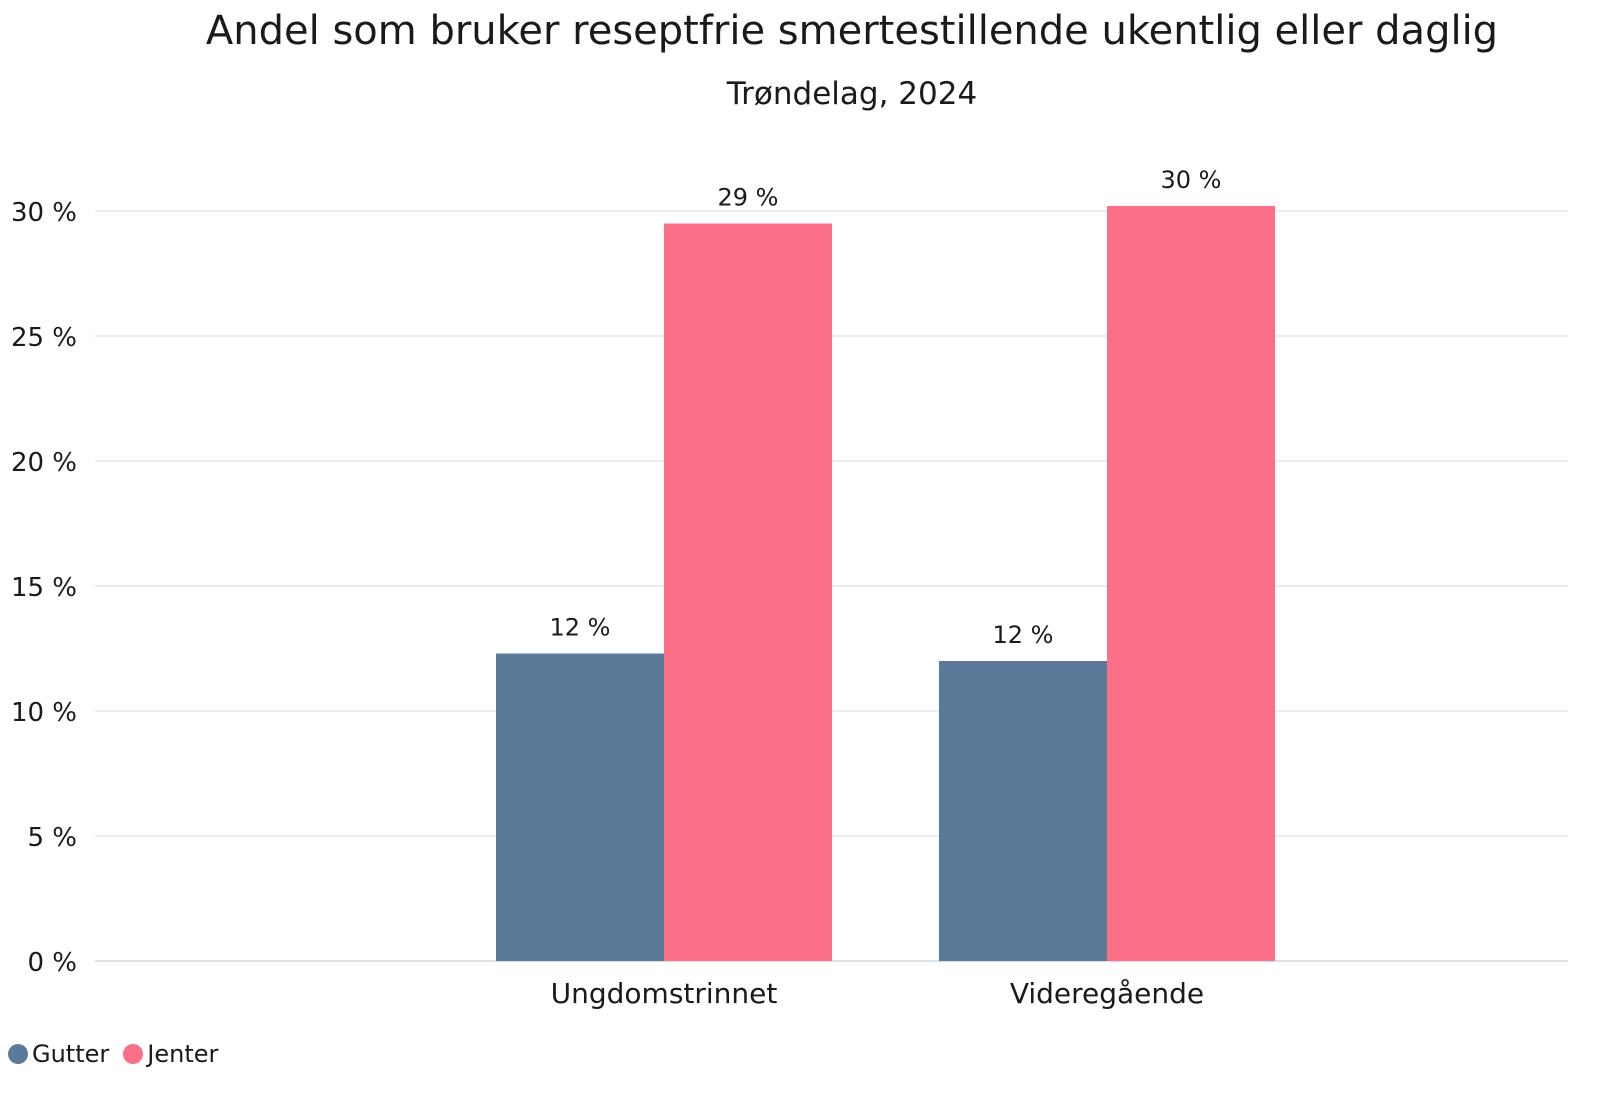 The image size is (1609, 1101). I want to click on data-label: 29 %, so click(748, 198).